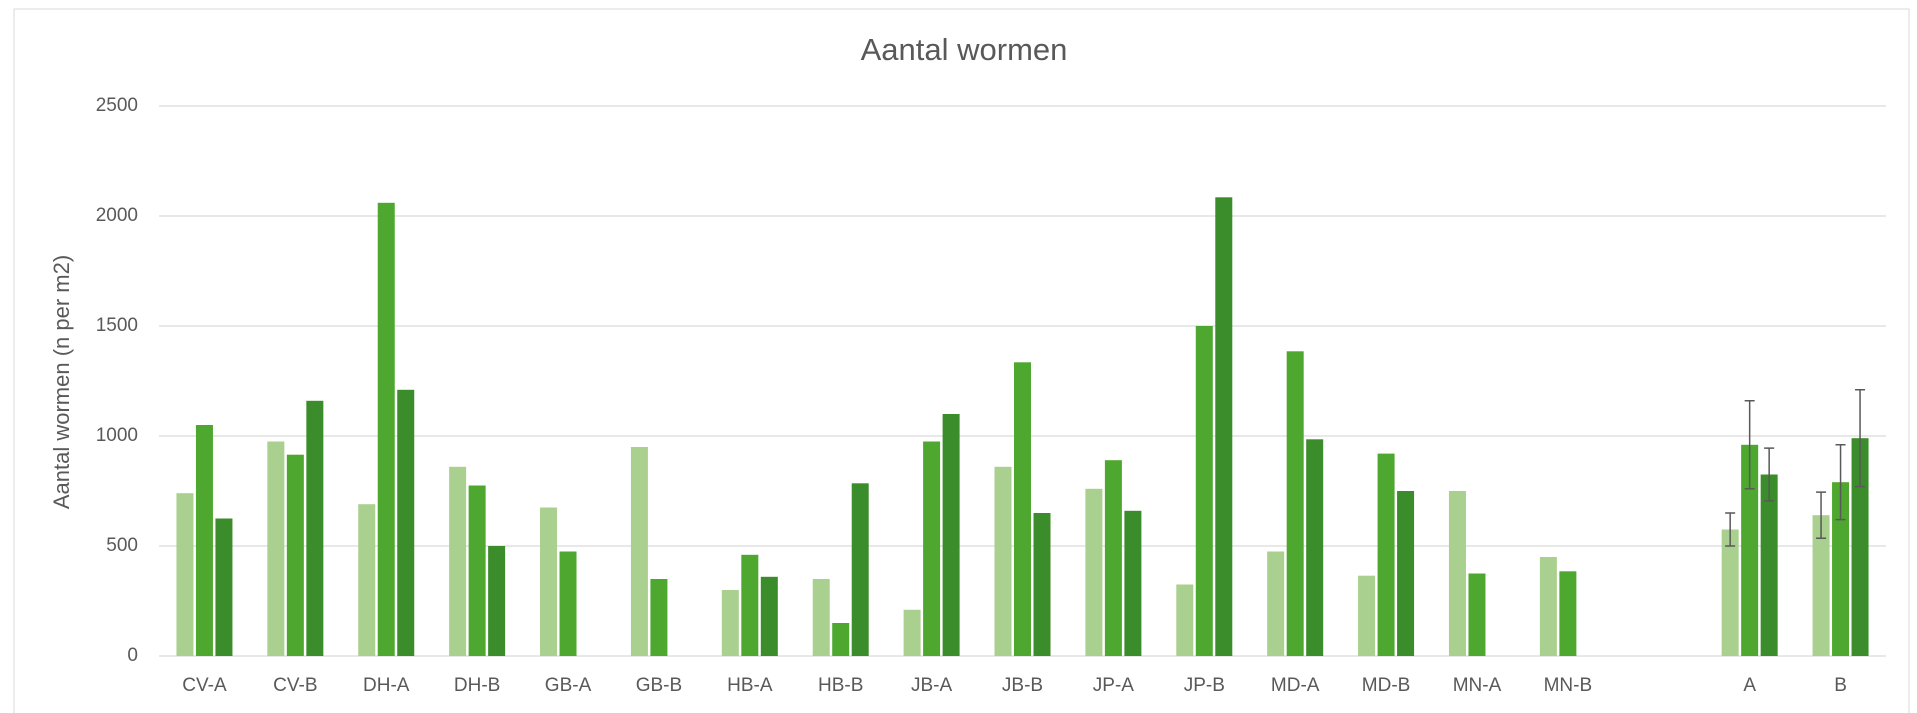 Image resolution: width=1917 pixels, height=713 pixels. What do you see at coordinates (132, 655) in the screenshot?
I see `y-tick-label: 0` at bounding box center [132, 655].